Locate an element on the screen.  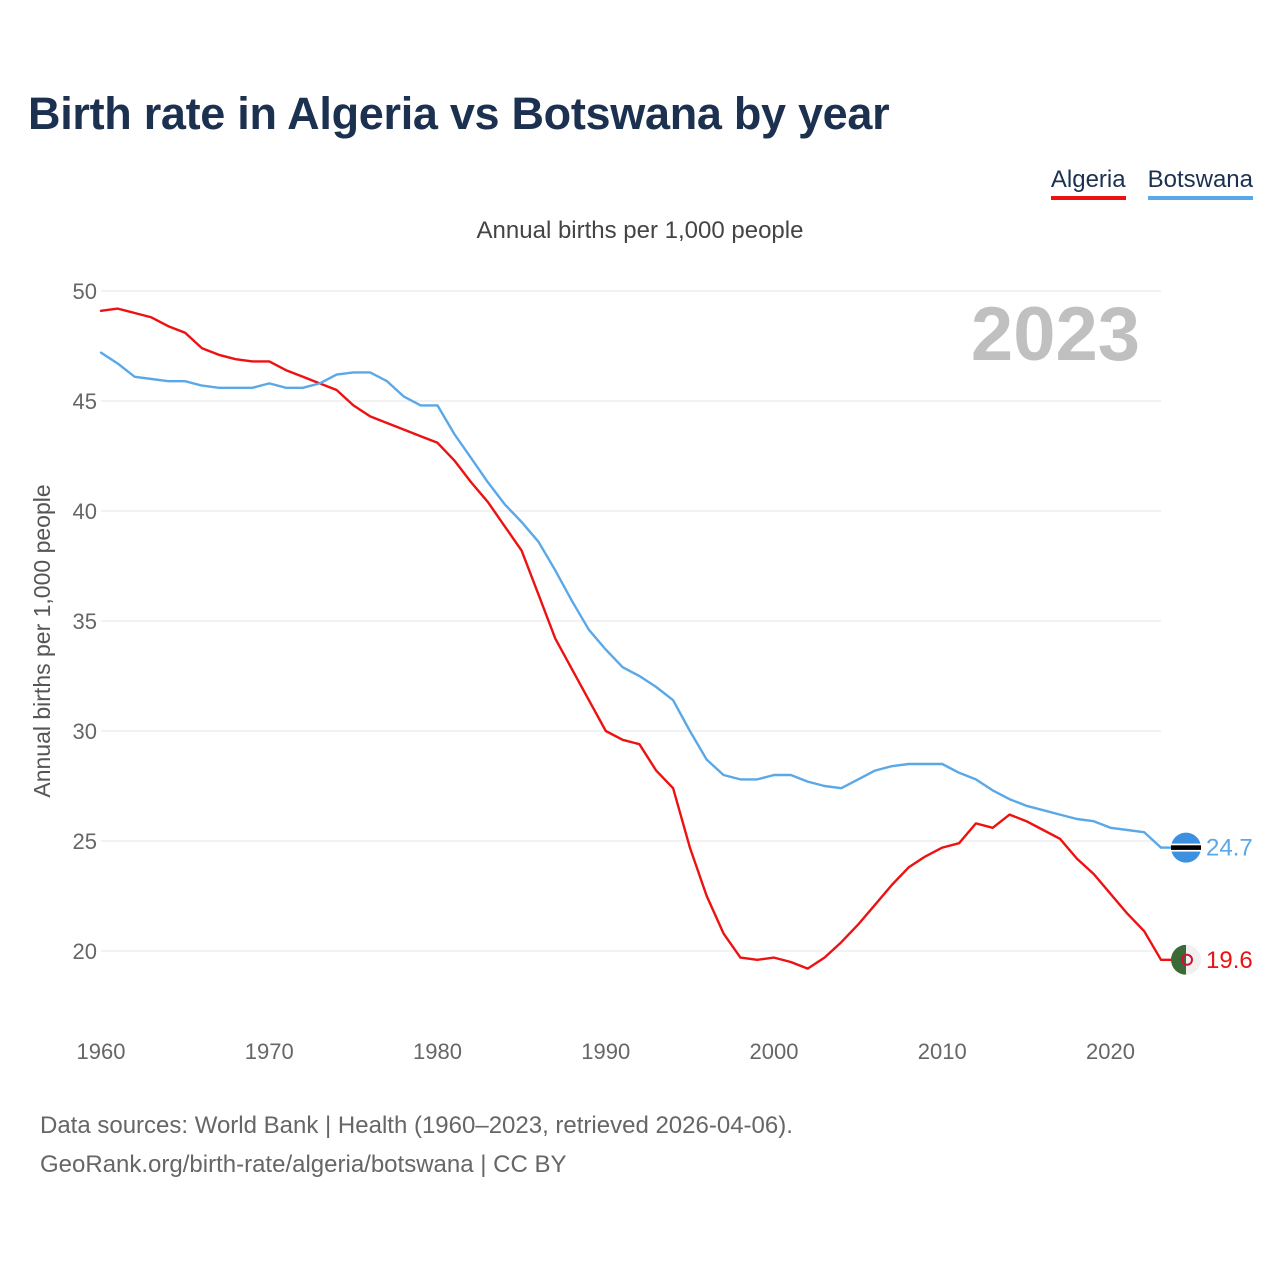
series-end-markers: 19.6 24.7 is located at coordinates (1207, 903).